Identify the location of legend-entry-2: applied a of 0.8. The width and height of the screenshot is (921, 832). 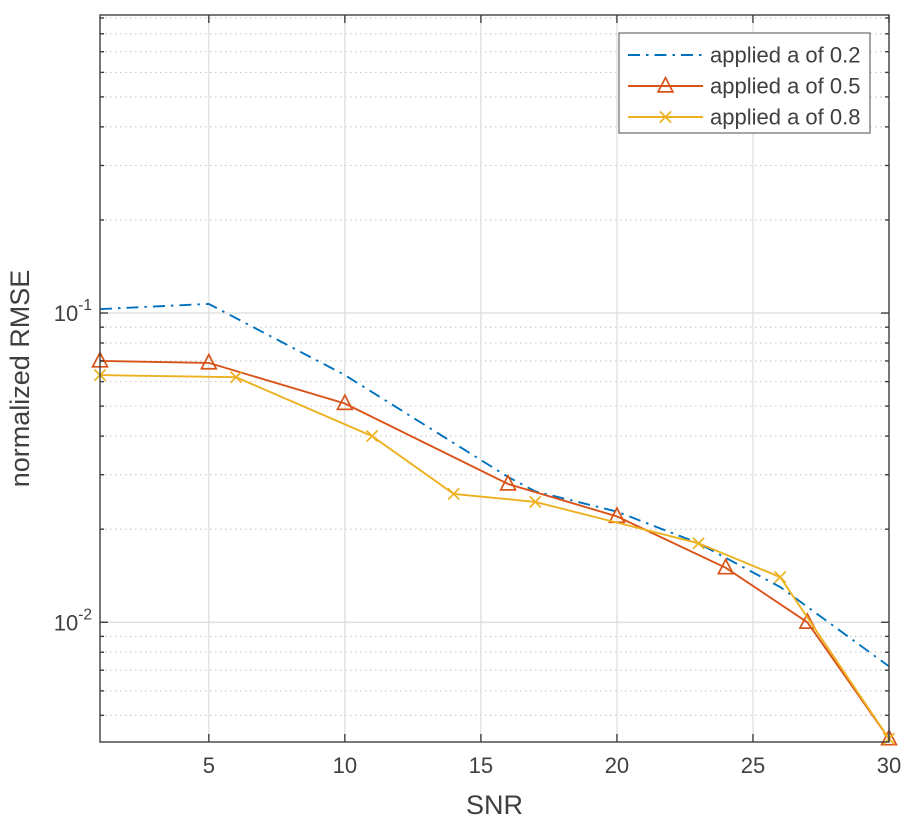
(744, 117).